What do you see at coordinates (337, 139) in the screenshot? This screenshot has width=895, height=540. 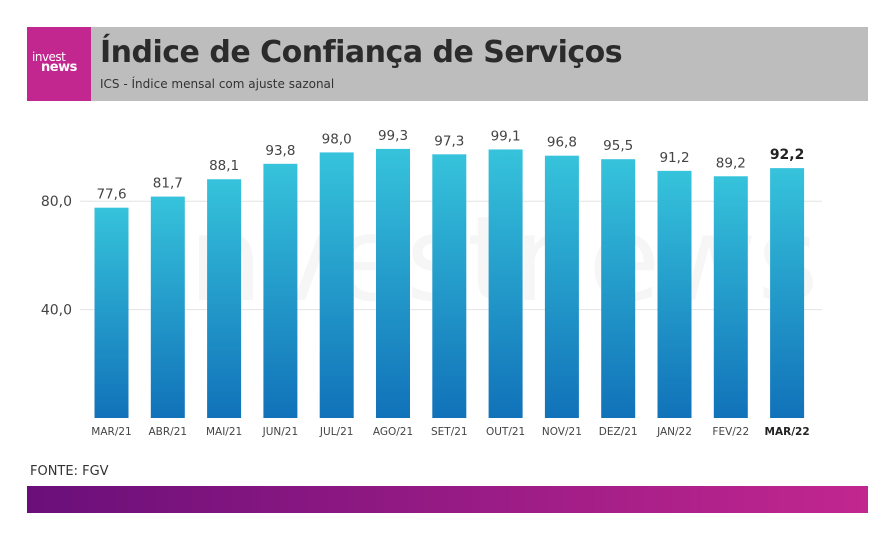 I see `data-label: 98,0` at bounding box center [337, 139].